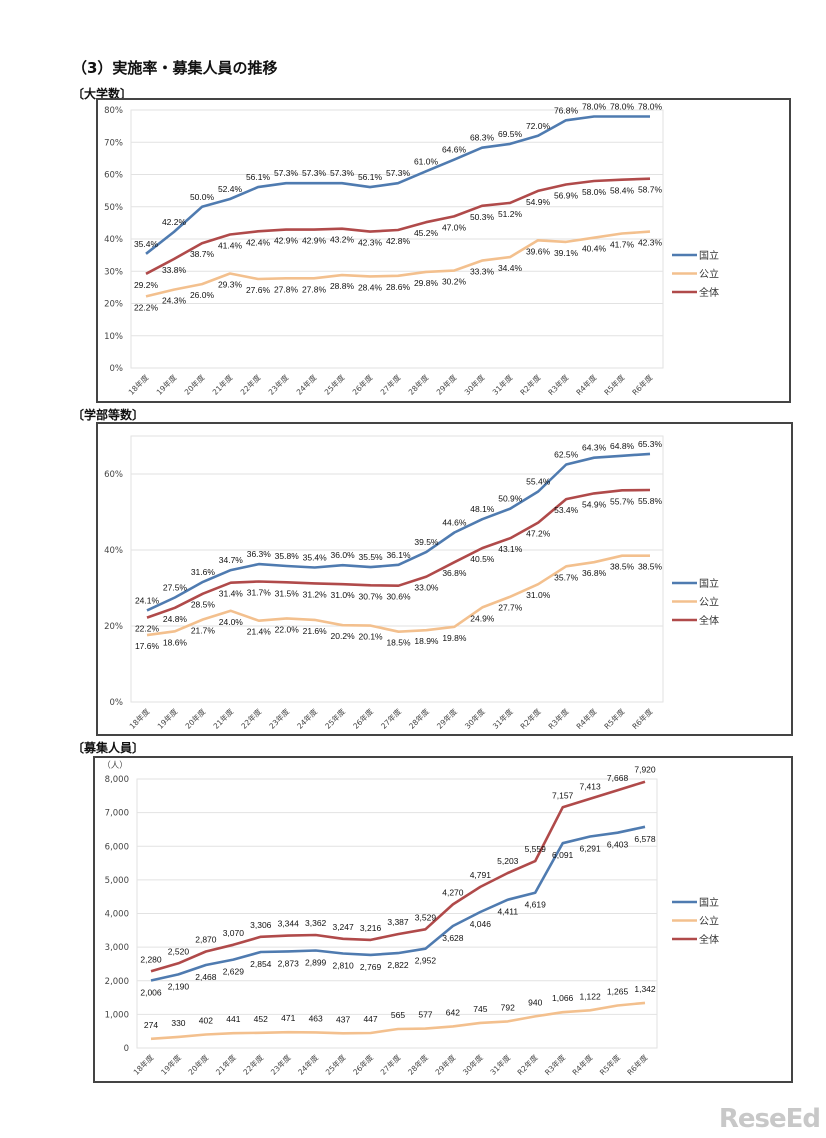  Describe the element at coordinates (536, 905) in the screenshot. I see `data-label: 4,619` at that location.